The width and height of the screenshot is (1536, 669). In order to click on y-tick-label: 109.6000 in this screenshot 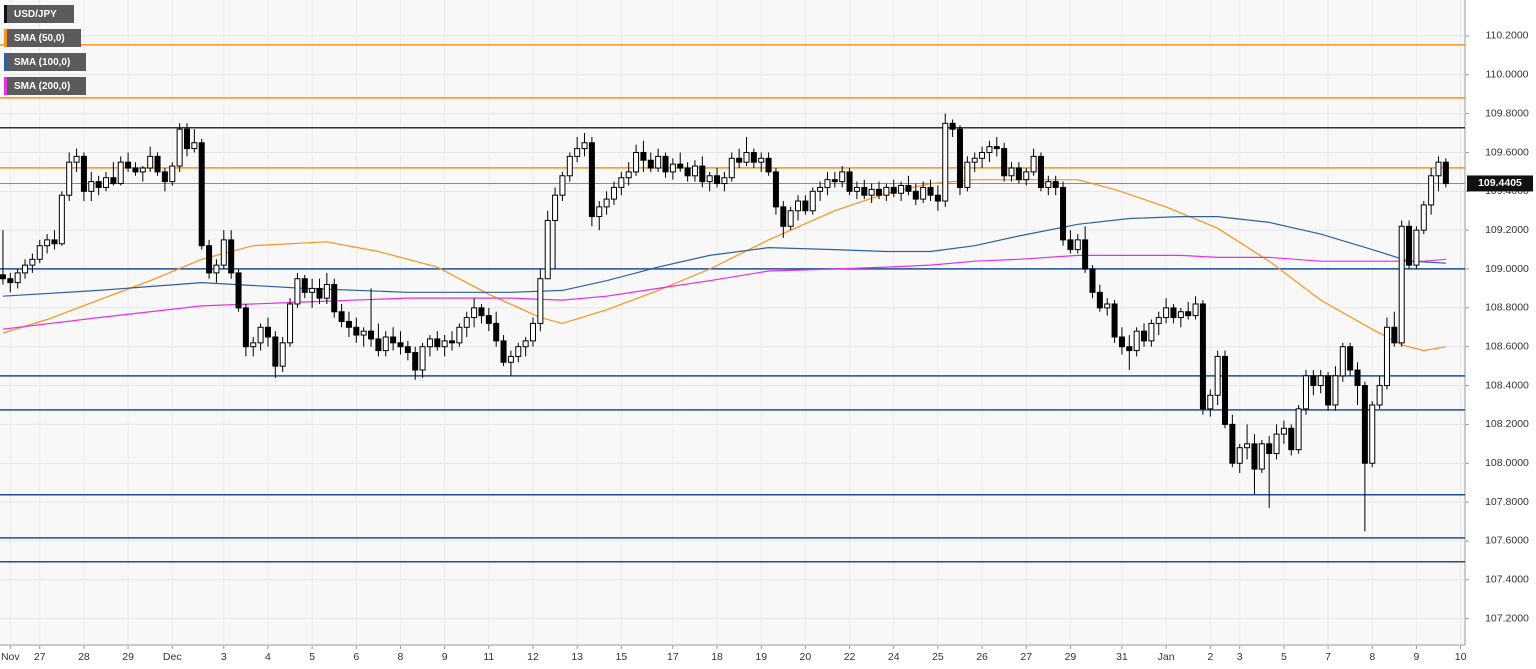, I will do `click(1507, 152)`.